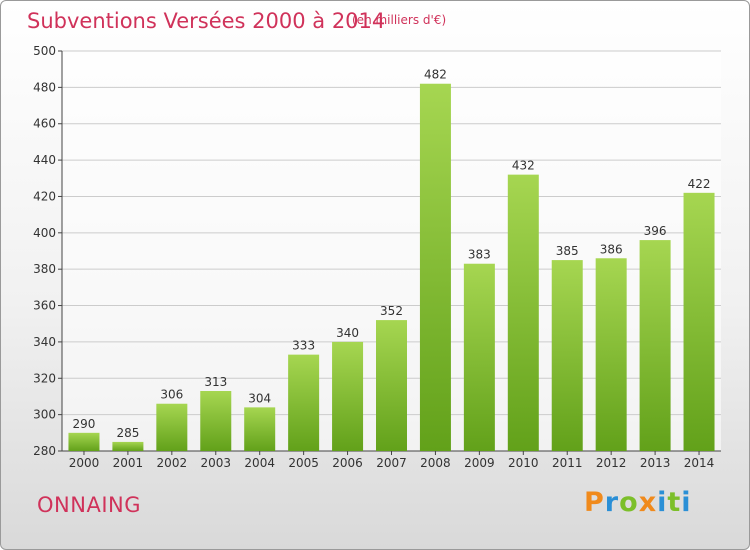 The width and height of the screenshot is (750, 550). Describe the element at coordinates (44, 451) in the screenshot. I see `y-tick-label: 280` at that location.